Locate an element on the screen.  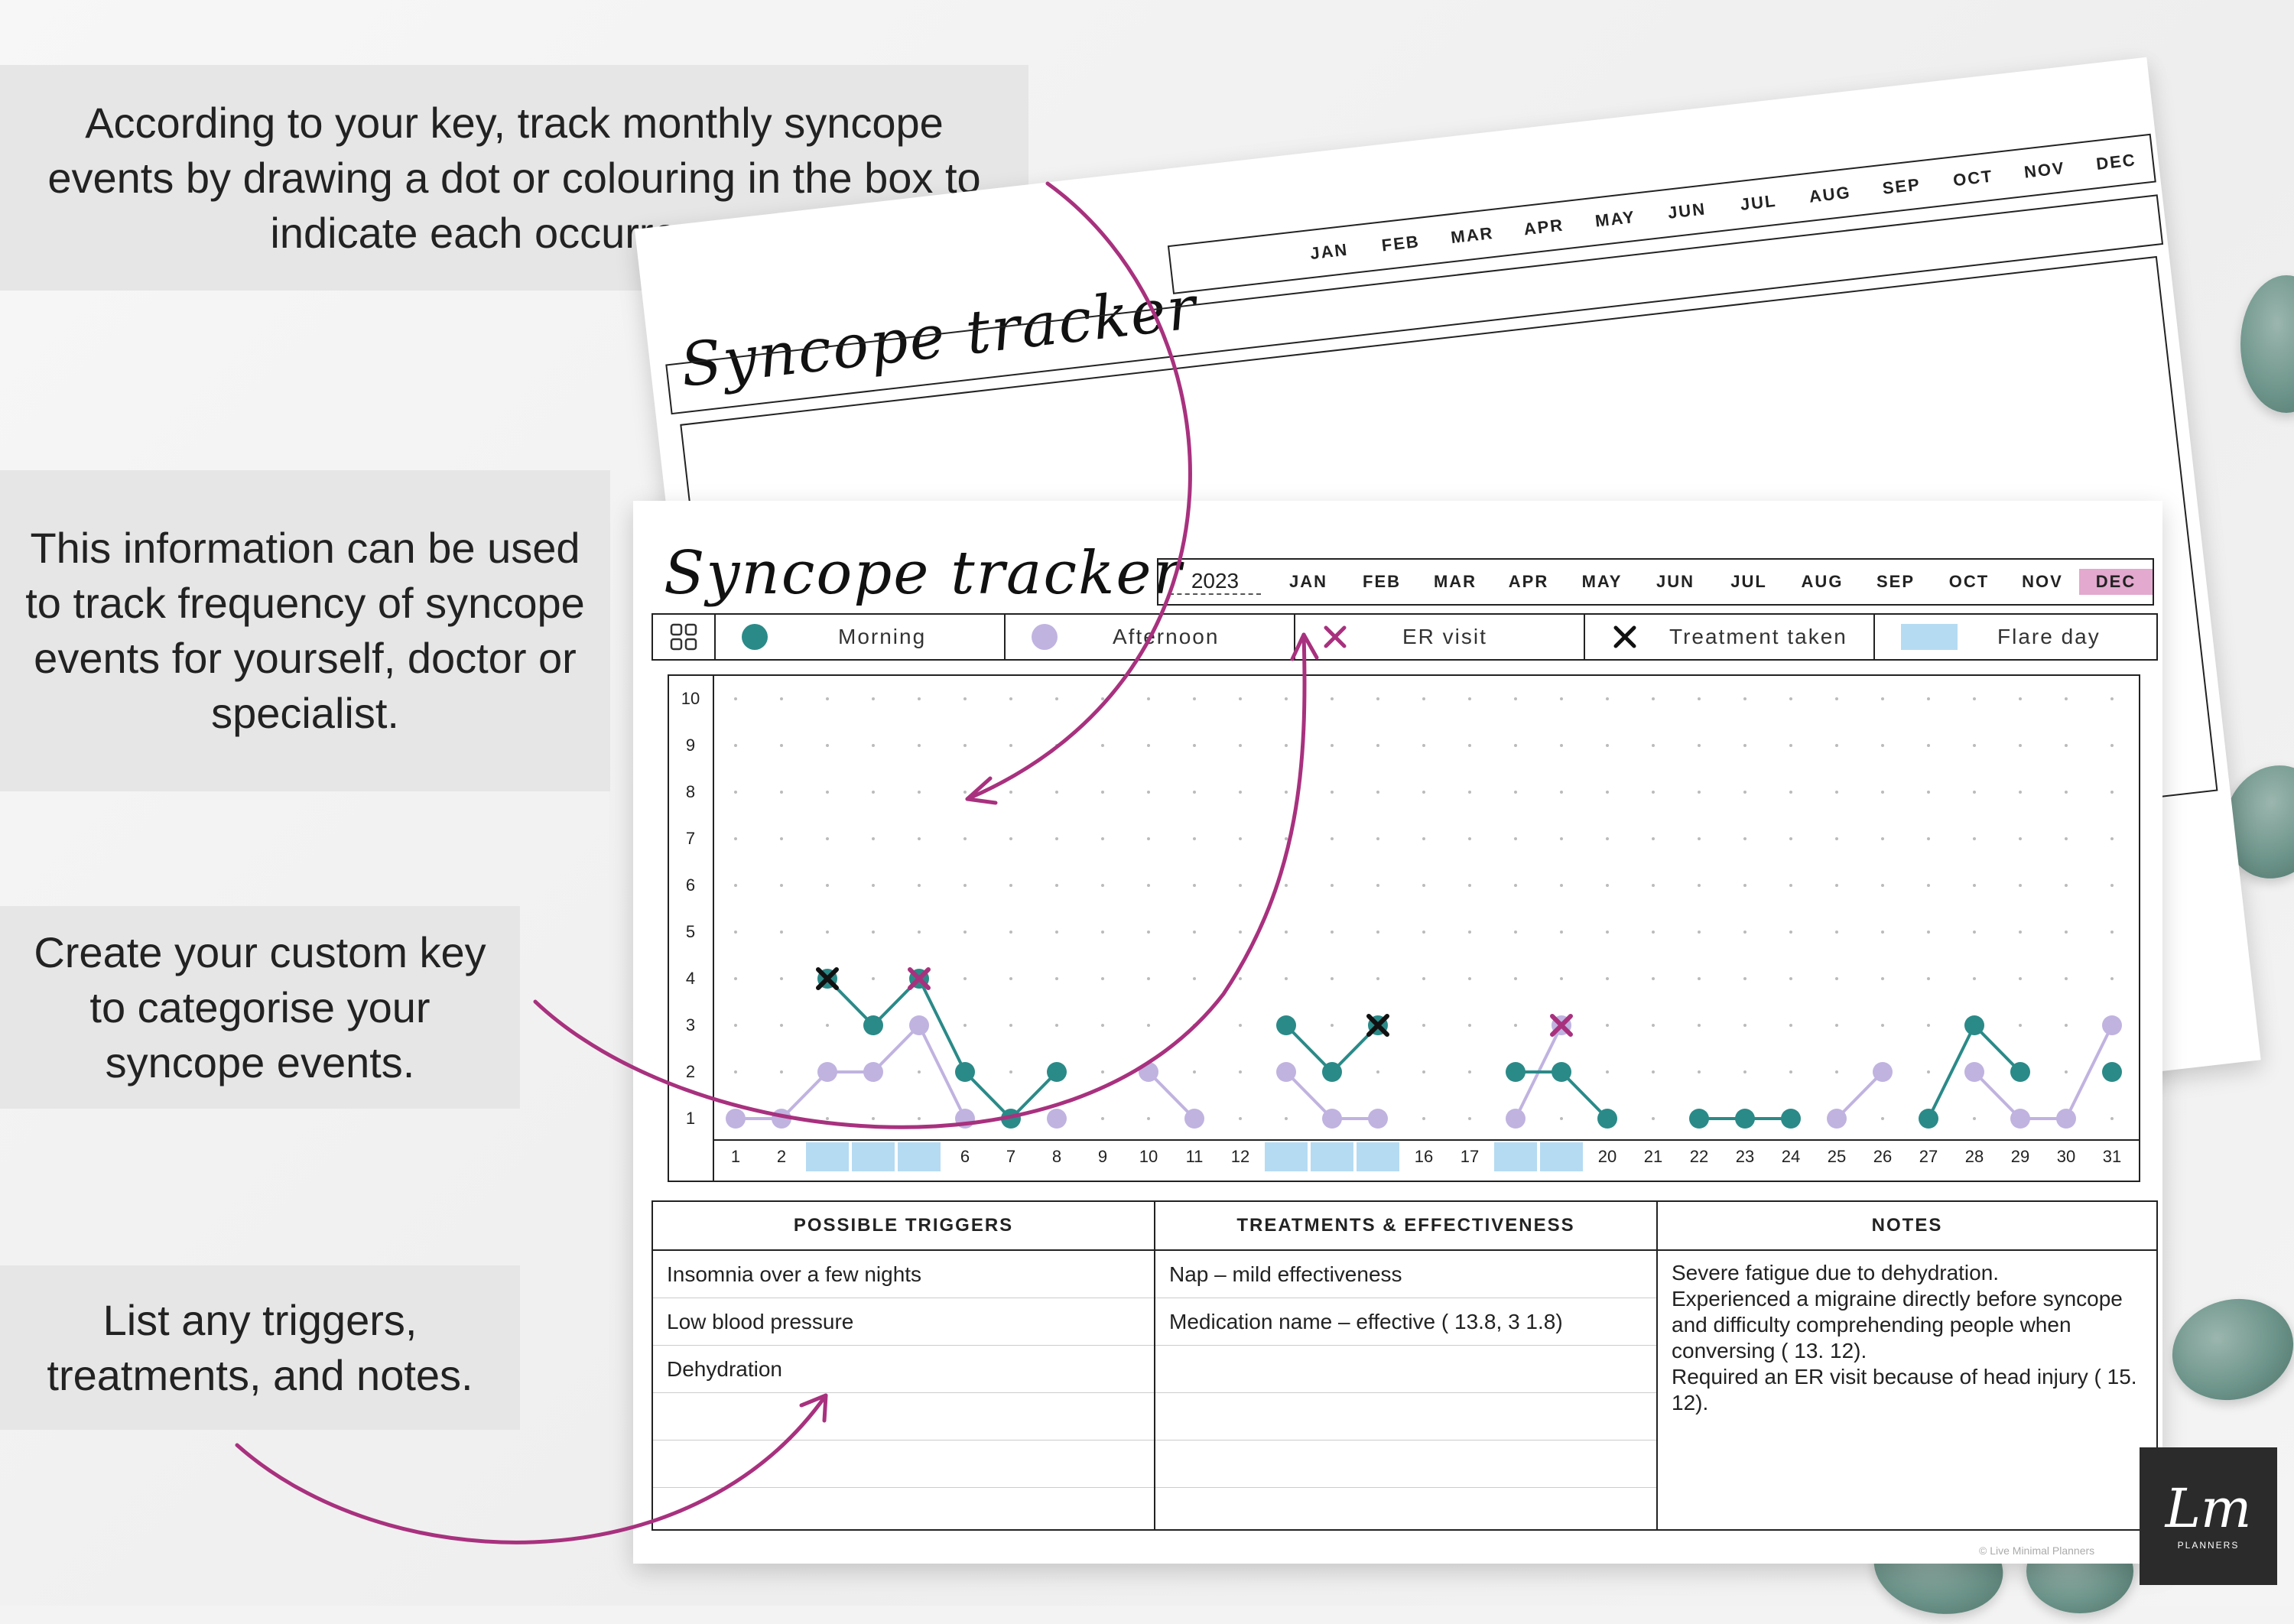
month-feb: FEB is located at coordinates (1382, 581).